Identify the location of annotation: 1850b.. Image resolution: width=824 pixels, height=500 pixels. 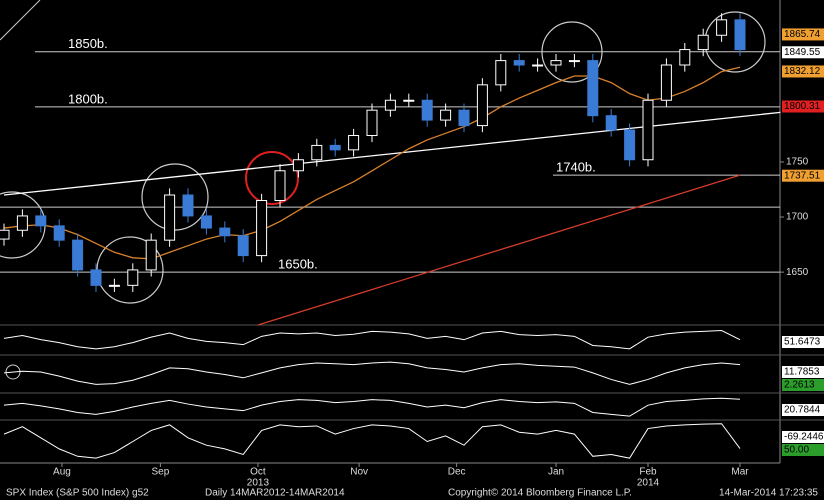
(88, 43).